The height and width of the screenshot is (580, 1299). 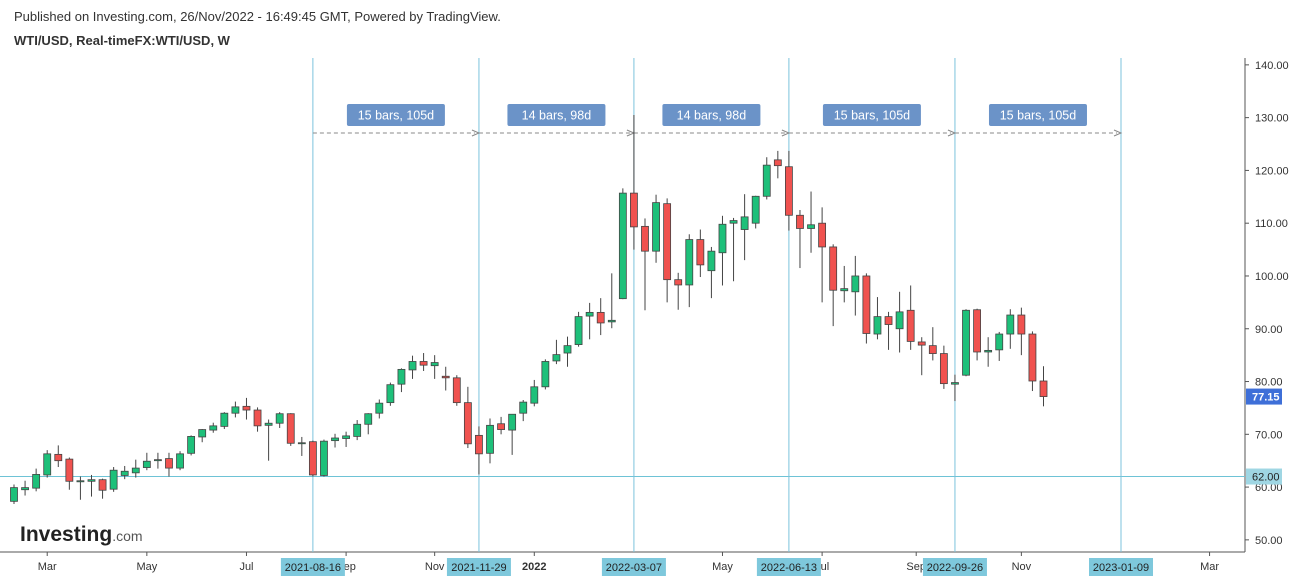 I want to click on y-tick-label: 80.00, so click(x=1269, y=383).